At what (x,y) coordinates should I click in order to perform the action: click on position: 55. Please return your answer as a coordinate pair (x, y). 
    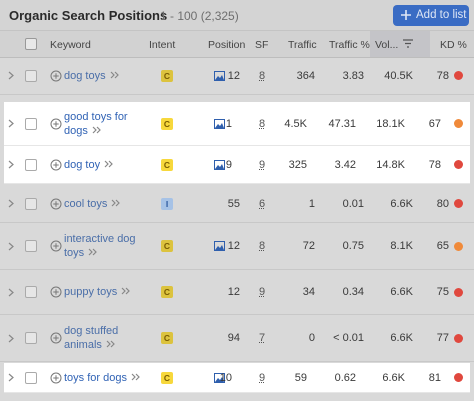
    Looking at the image, I should click on (233, 203).